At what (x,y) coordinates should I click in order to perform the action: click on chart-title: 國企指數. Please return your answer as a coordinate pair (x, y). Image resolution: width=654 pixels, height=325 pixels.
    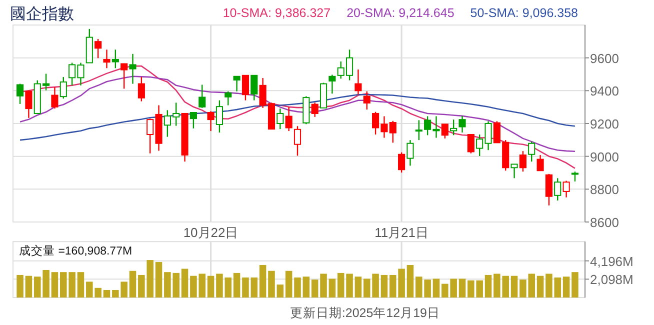
    Looking at the image, I should click on (42, 14).